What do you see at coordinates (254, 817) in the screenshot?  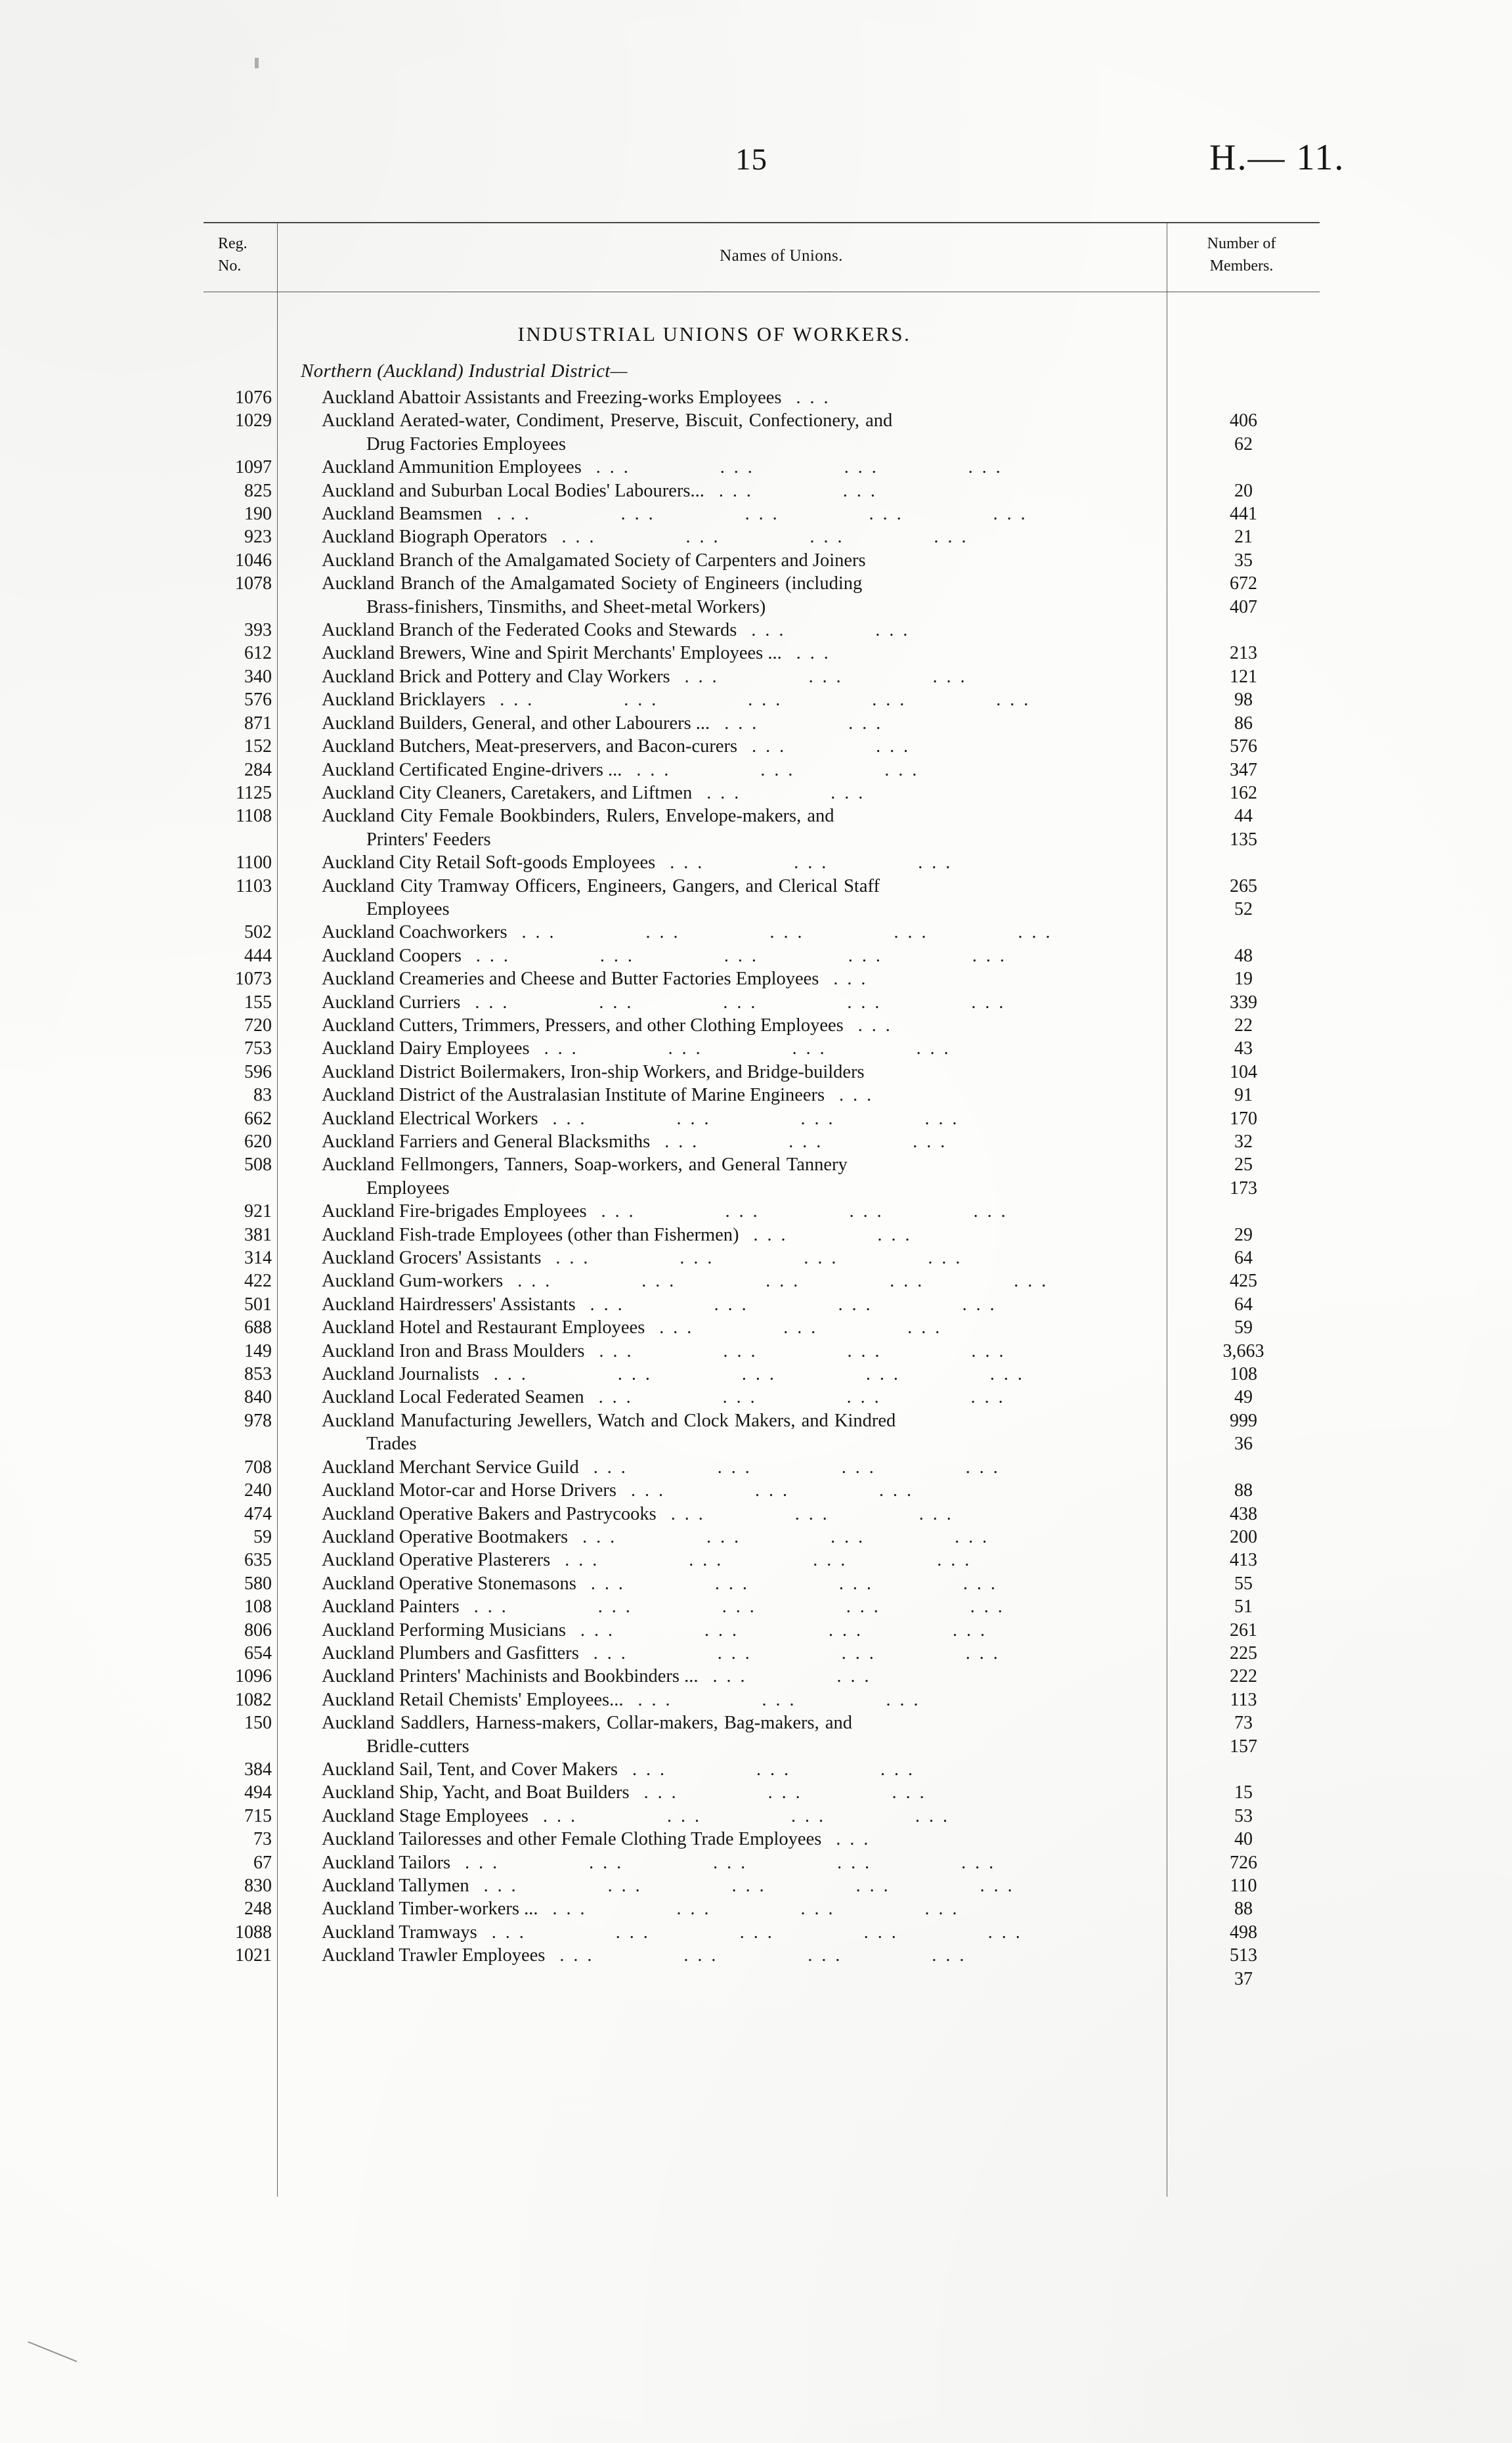 I see `row-reg-no: 1108` at bounding box center [254, 817].